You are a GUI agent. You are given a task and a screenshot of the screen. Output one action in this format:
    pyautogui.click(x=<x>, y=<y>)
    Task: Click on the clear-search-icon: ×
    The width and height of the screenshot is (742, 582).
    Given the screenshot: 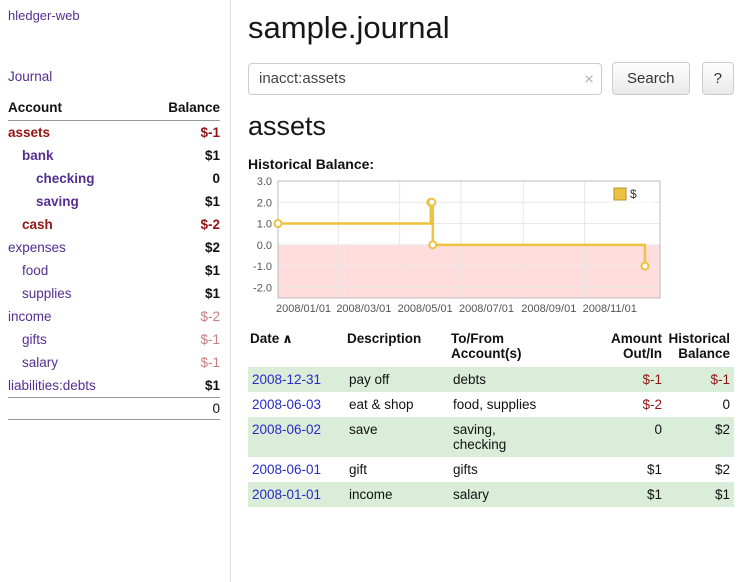 What is the action you would take?
    pyautogui.click(x=589, y=78)
    